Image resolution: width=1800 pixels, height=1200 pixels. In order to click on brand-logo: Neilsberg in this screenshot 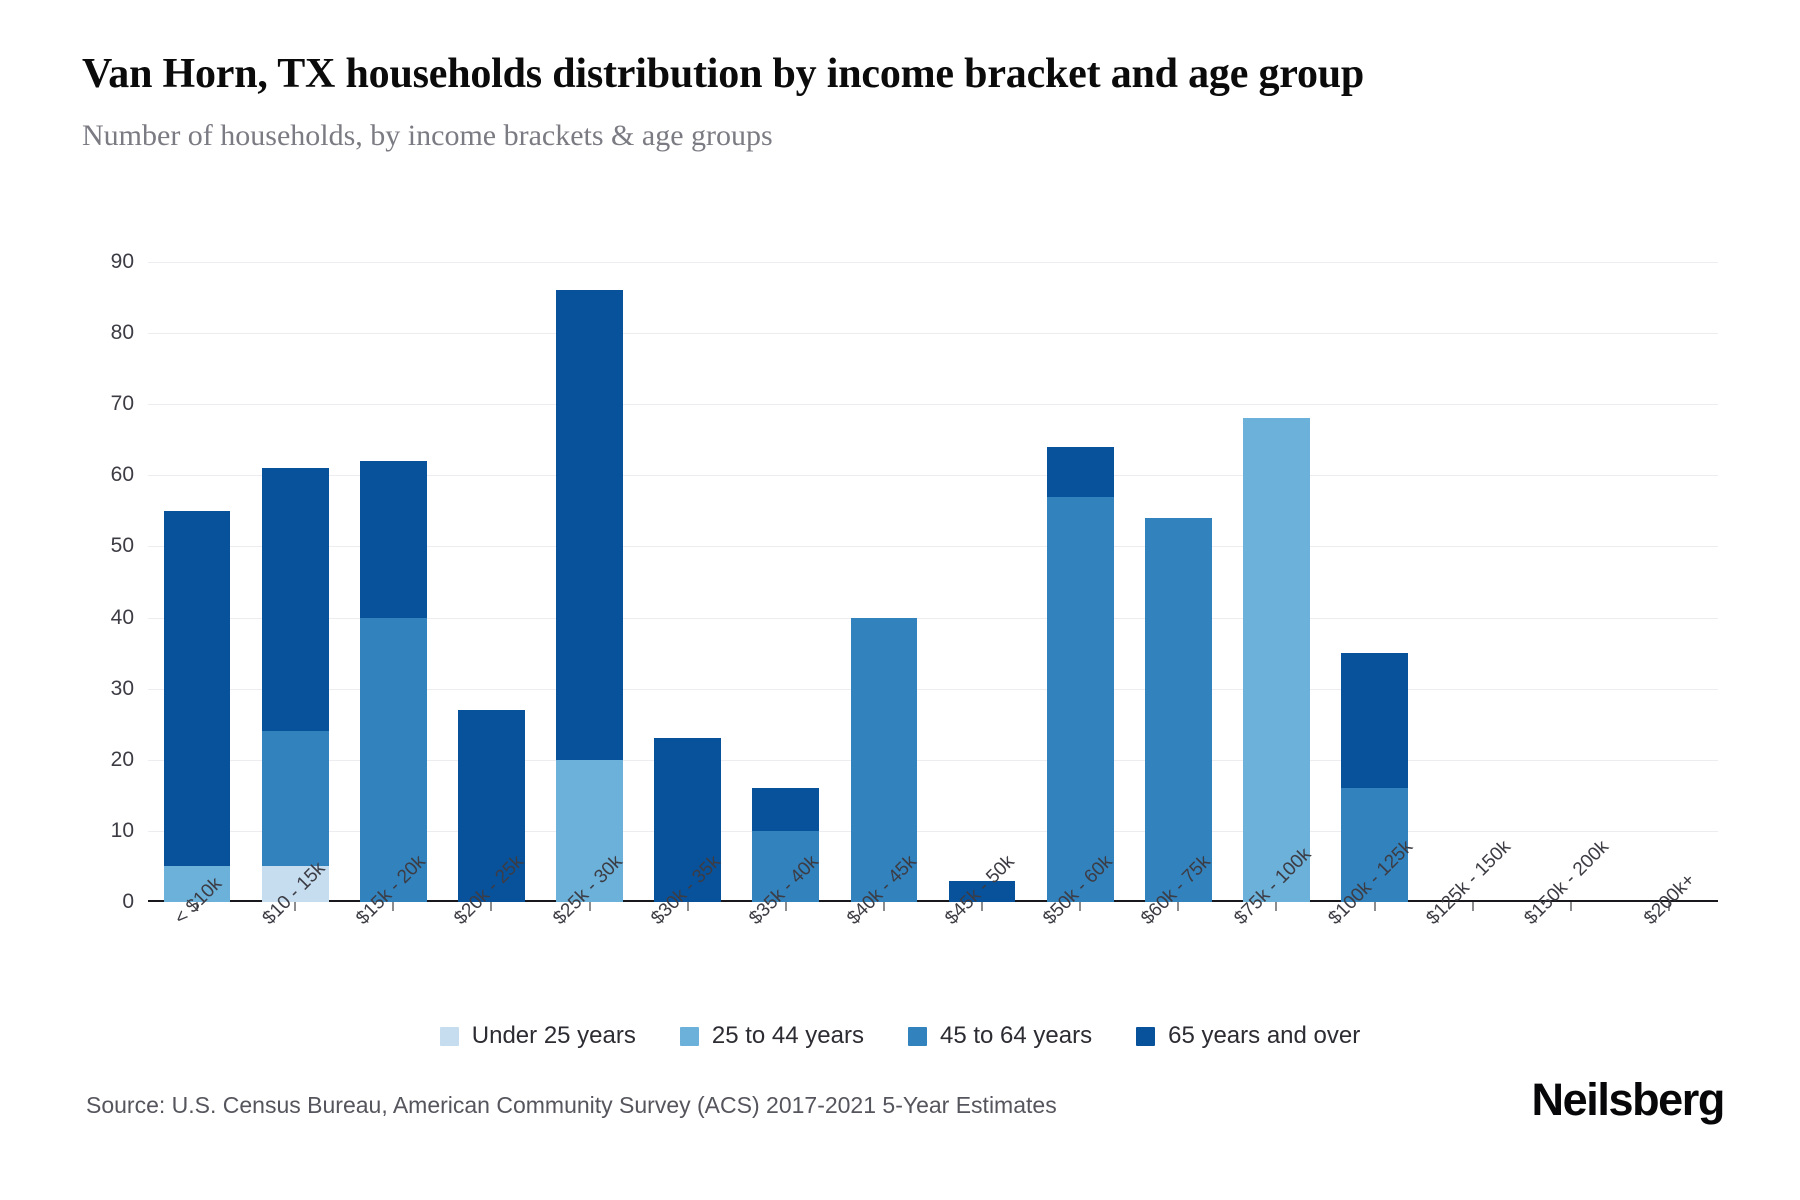, I will do `click(1628, 1099)`.